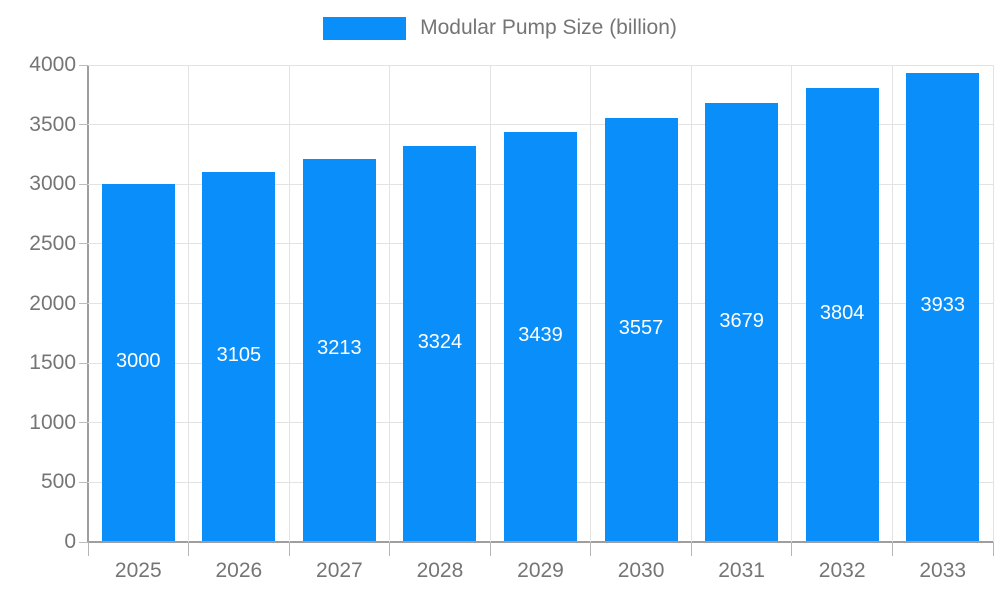  I want to click on y-axis-tick-label: 500, so click(58, 482).